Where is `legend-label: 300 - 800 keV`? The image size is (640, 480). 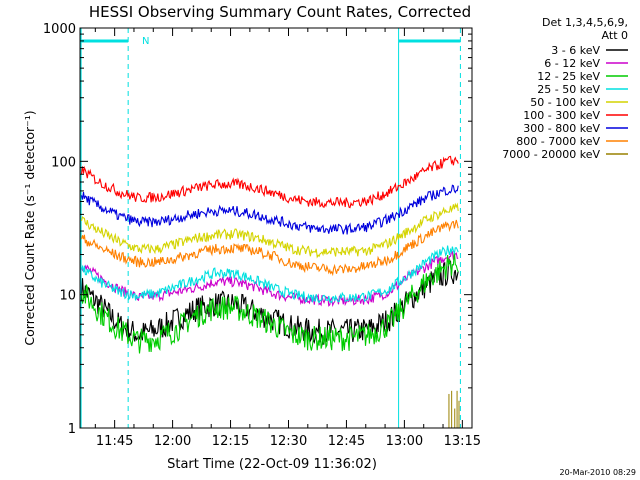
legend-label: 300 - 800 keV is located at coordinates (561, 128).